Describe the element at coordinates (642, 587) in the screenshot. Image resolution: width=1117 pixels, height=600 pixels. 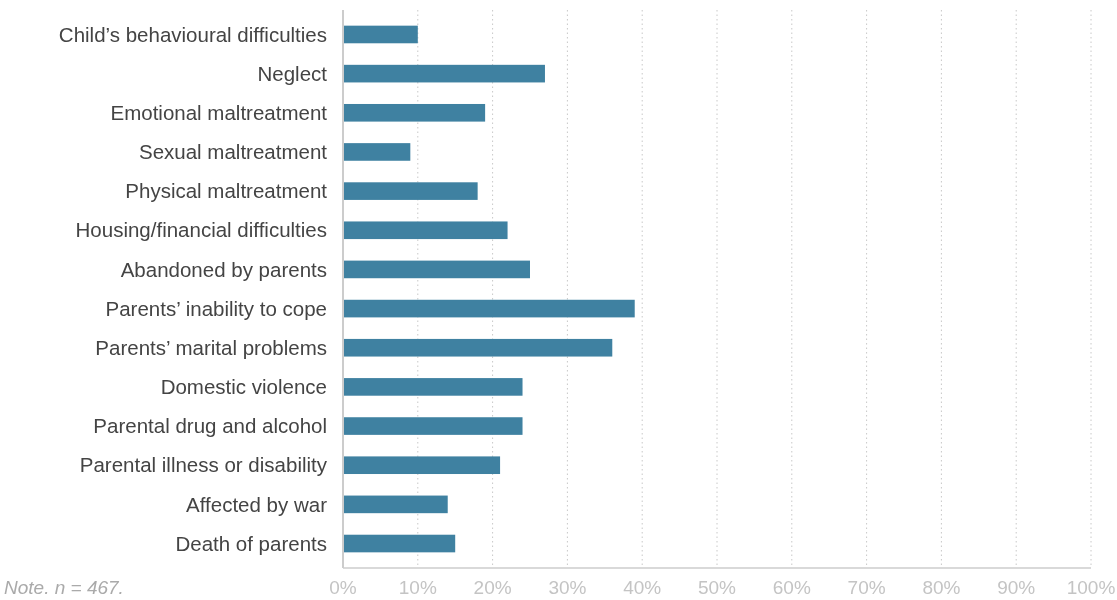
I see `x-tick-label: 40%` at that location.